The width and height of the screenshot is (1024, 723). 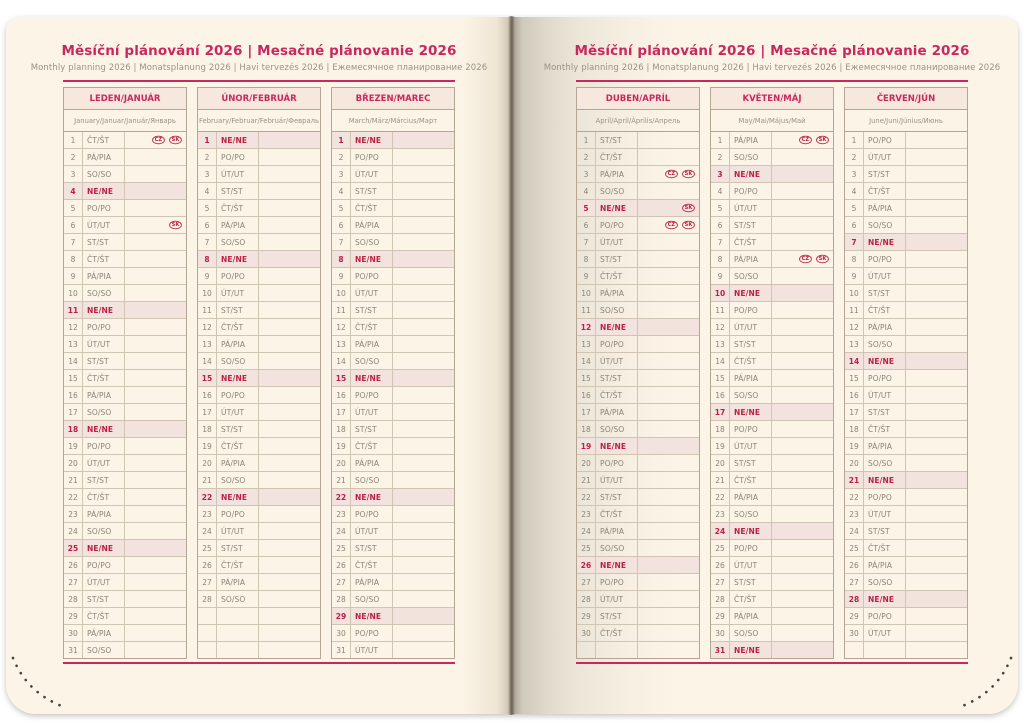 What do you see at coordinates (341, 344) in the screenshot?
I see `day-number: 13` at bounding box center [341, 344].